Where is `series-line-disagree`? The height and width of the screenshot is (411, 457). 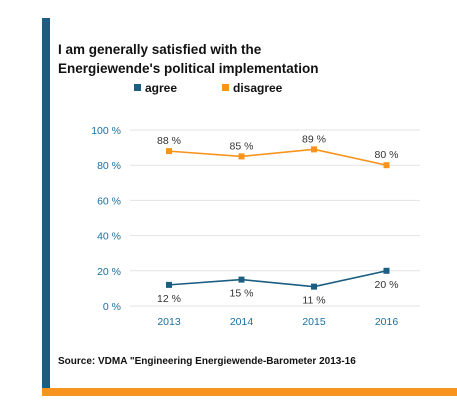 series-line-disagree is located at coordinates (277, 157).